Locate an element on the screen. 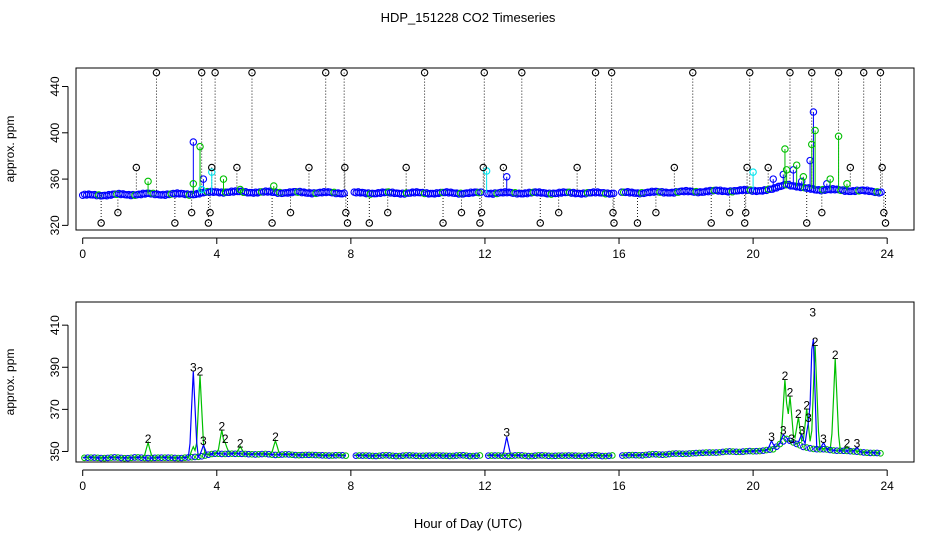 The image size is (936, 540). x-tick-label: 4 is located at coordinates (216, 254).